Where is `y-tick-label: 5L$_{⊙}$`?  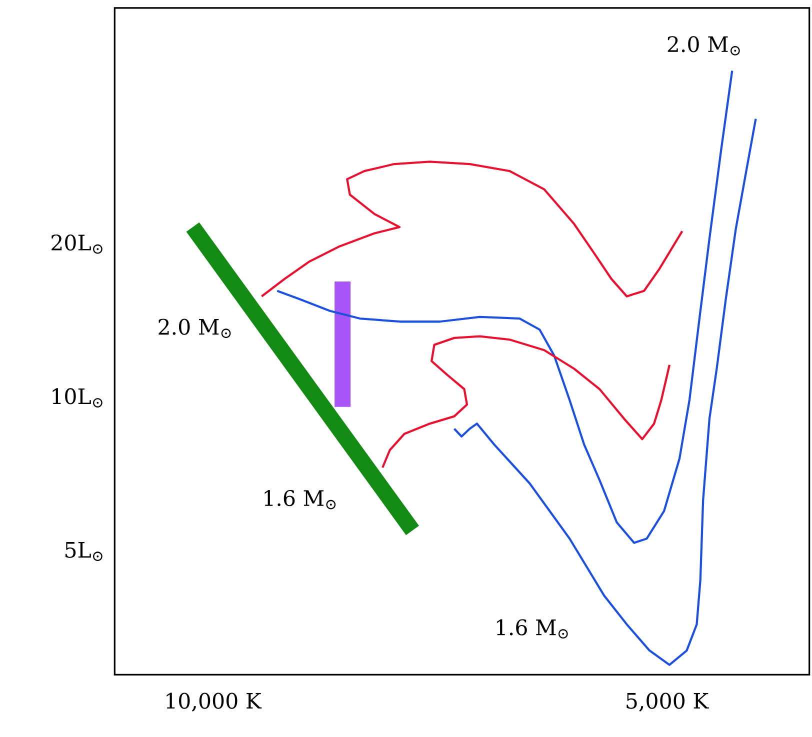
y-tick-label: 5L$_{⊙}$ is located at coordinates (84, 551).